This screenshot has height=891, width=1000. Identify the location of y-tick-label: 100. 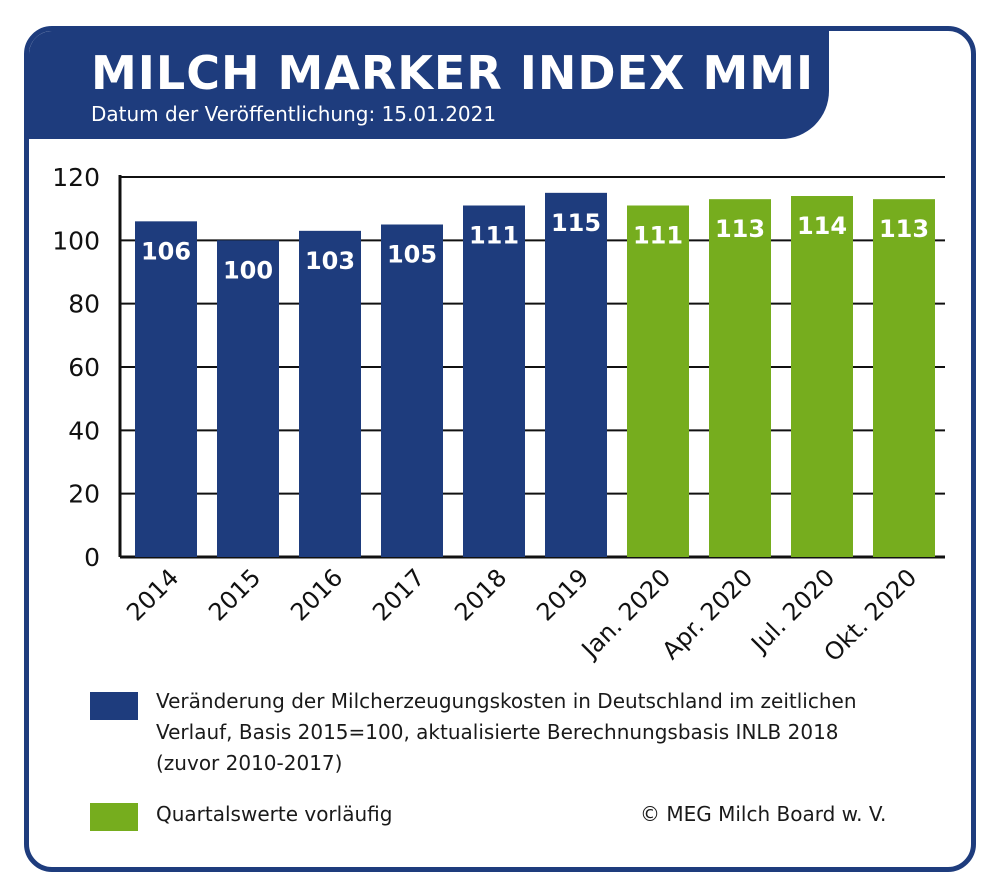
(76, 240).